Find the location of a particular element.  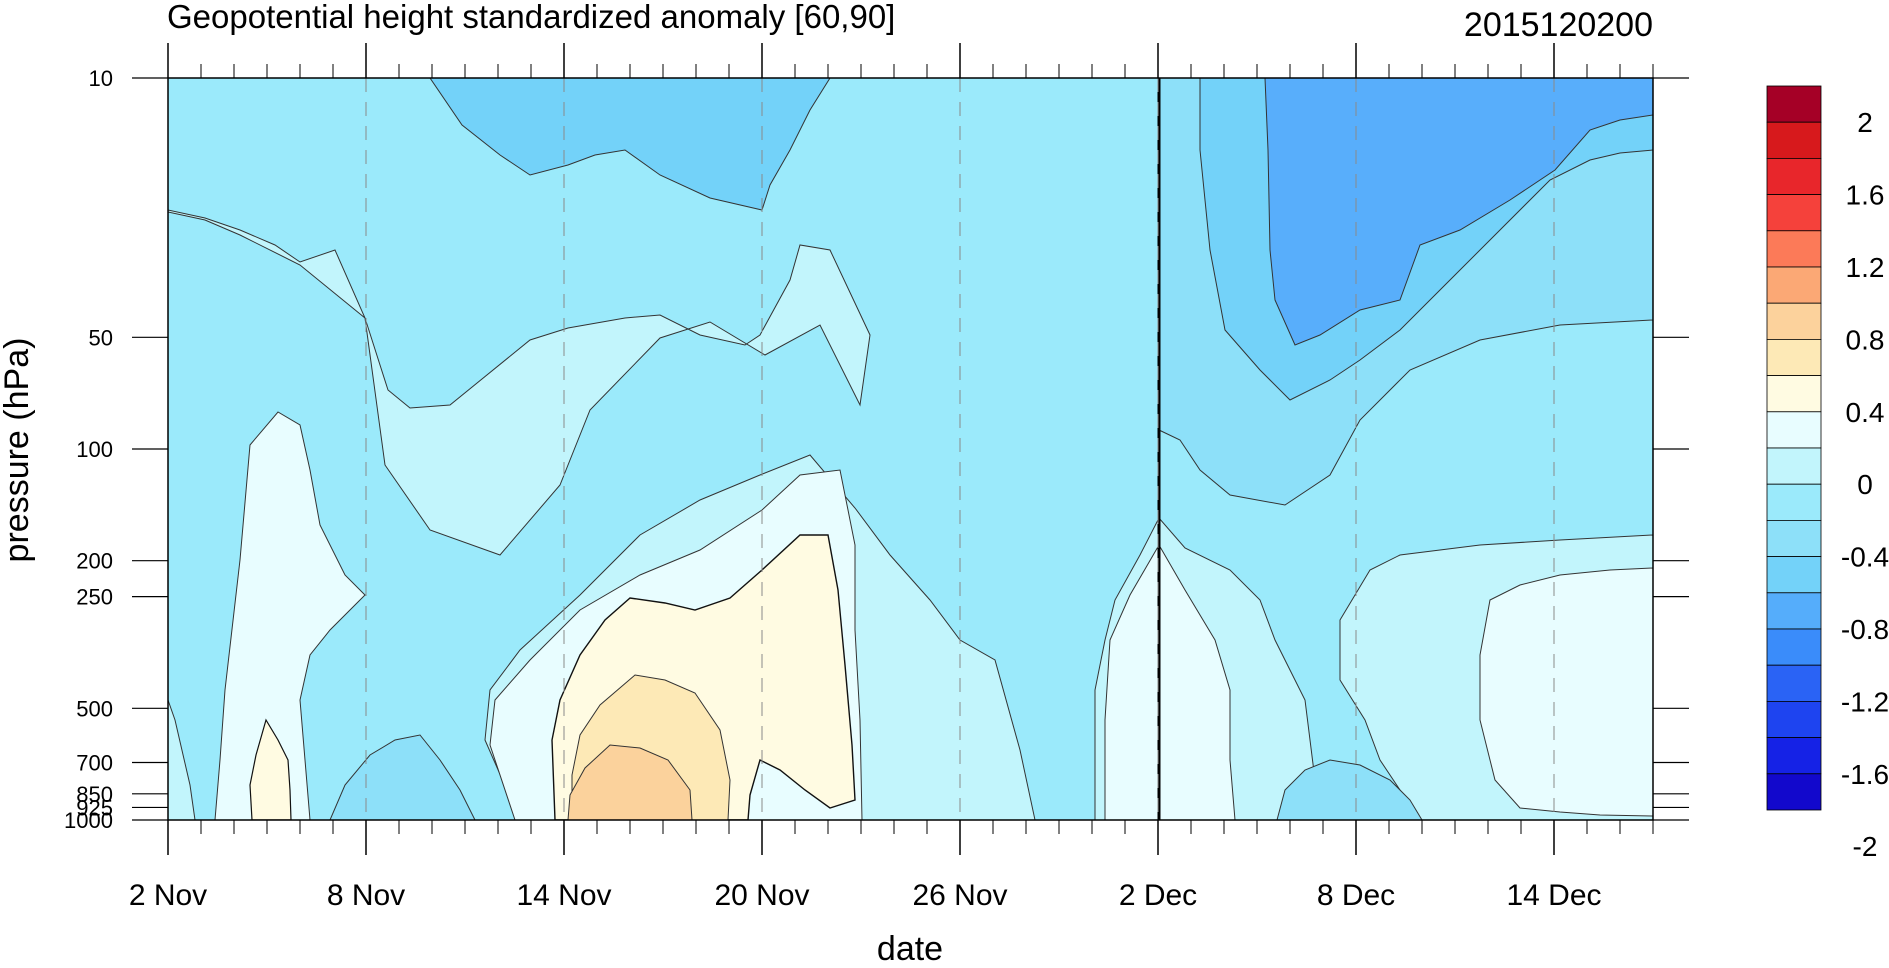

colorbar-label: 2 is located at coordinates (1865, 122).